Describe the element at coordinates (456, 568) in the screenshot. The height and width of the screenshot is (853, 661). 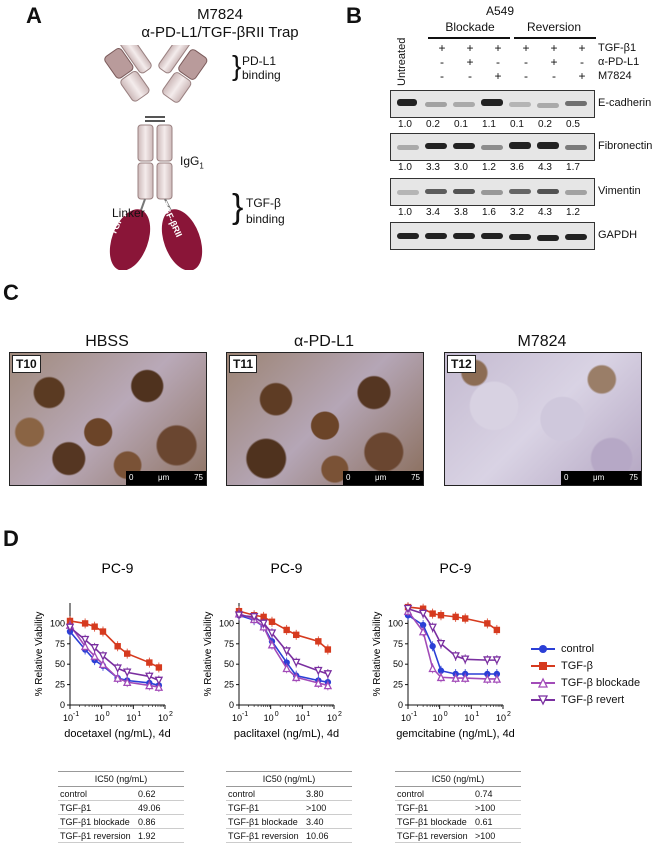
I see `chart-title: PC-9` at that location.